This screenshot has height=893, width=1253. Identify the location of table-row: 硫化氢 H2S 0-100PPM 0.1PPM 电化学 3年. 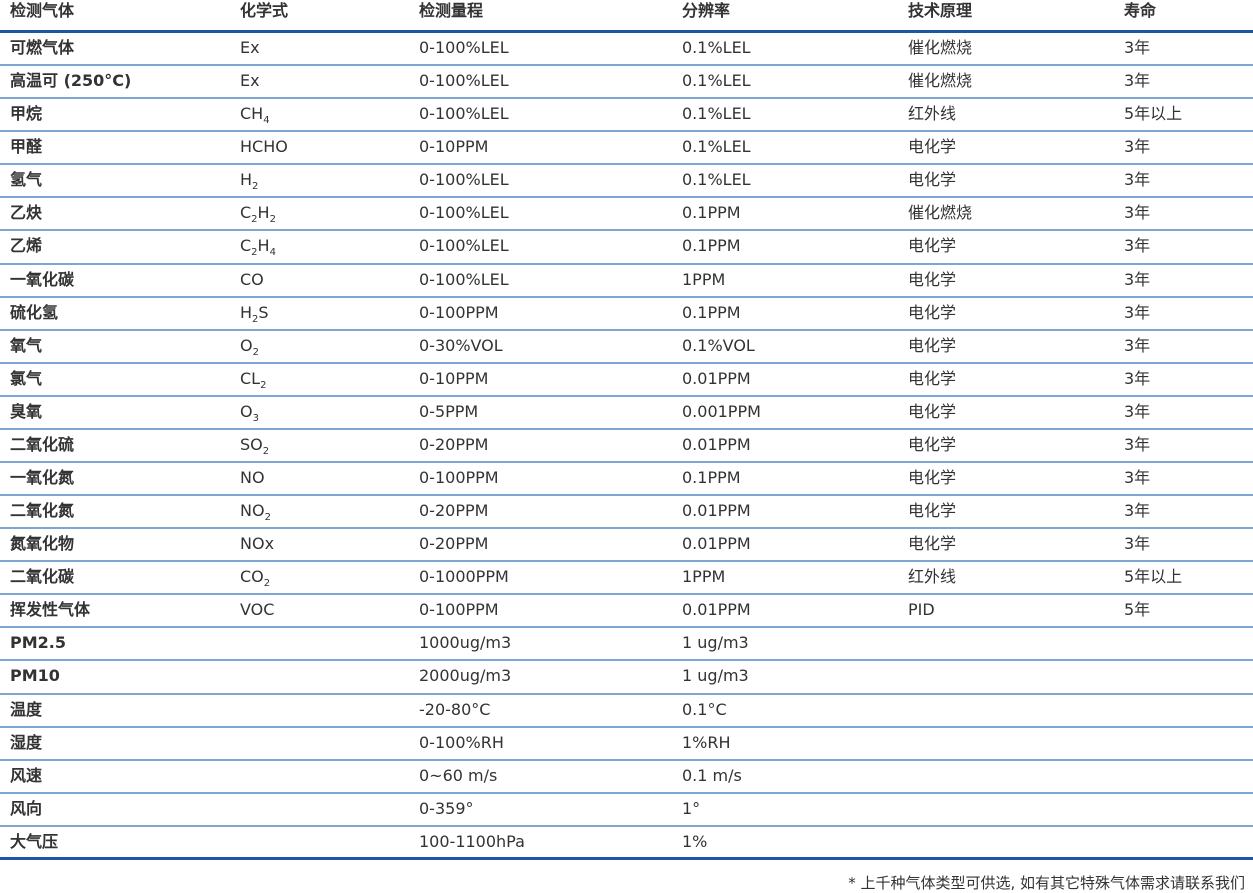
(626, 314).